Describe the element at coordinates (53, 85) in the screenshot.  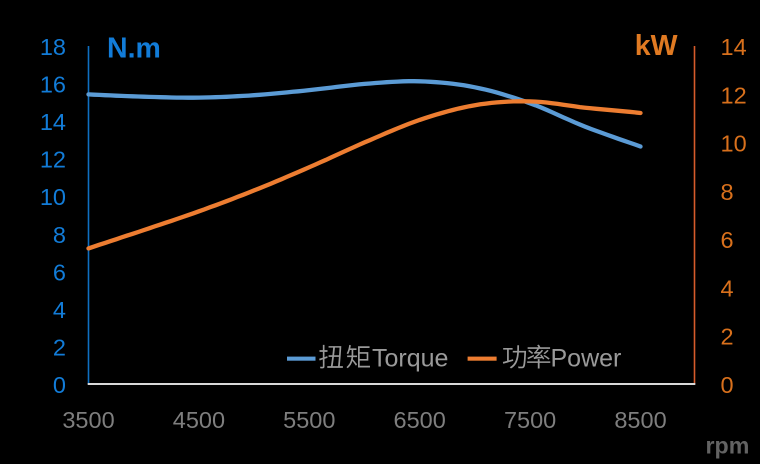
I see `svg-text: 16` at that location.